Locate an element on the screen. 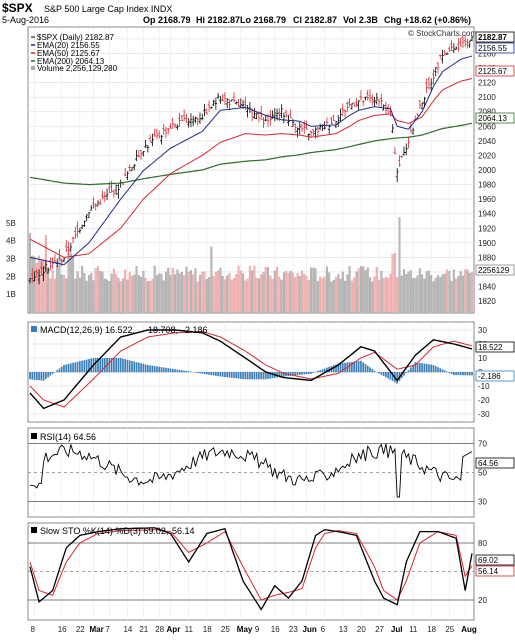 This screenshot has height=640, width=515. price-tick-label: 2040 is located at coordinates (487, 141).